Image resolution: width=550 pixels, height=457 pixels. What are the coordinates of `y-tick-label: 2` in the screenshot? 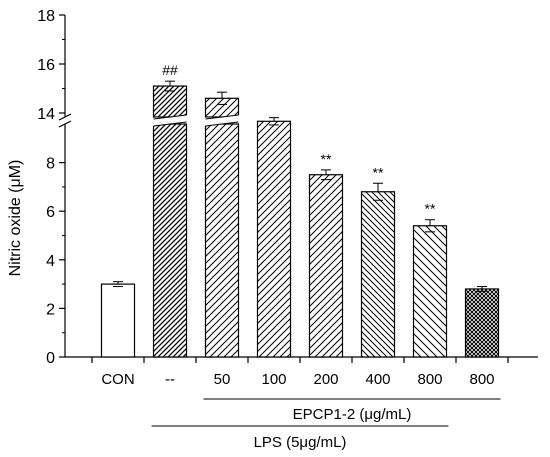 It's located at (50, 309).